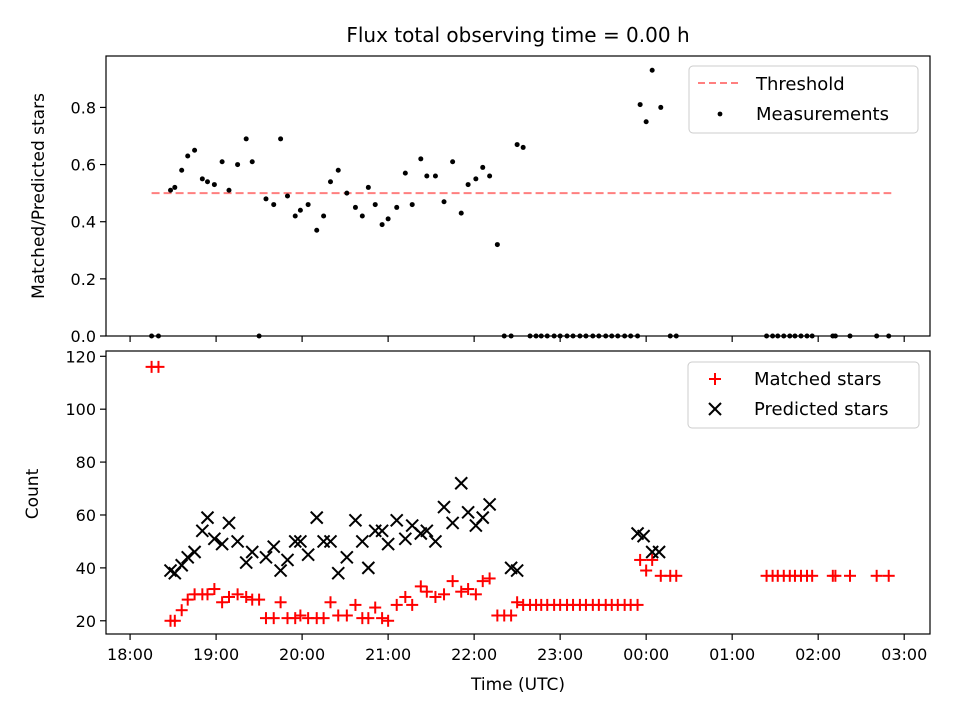 This screenshot has width=960, height=720. I want to click on legend-matched-label: Matched stars, so click(817, 379).